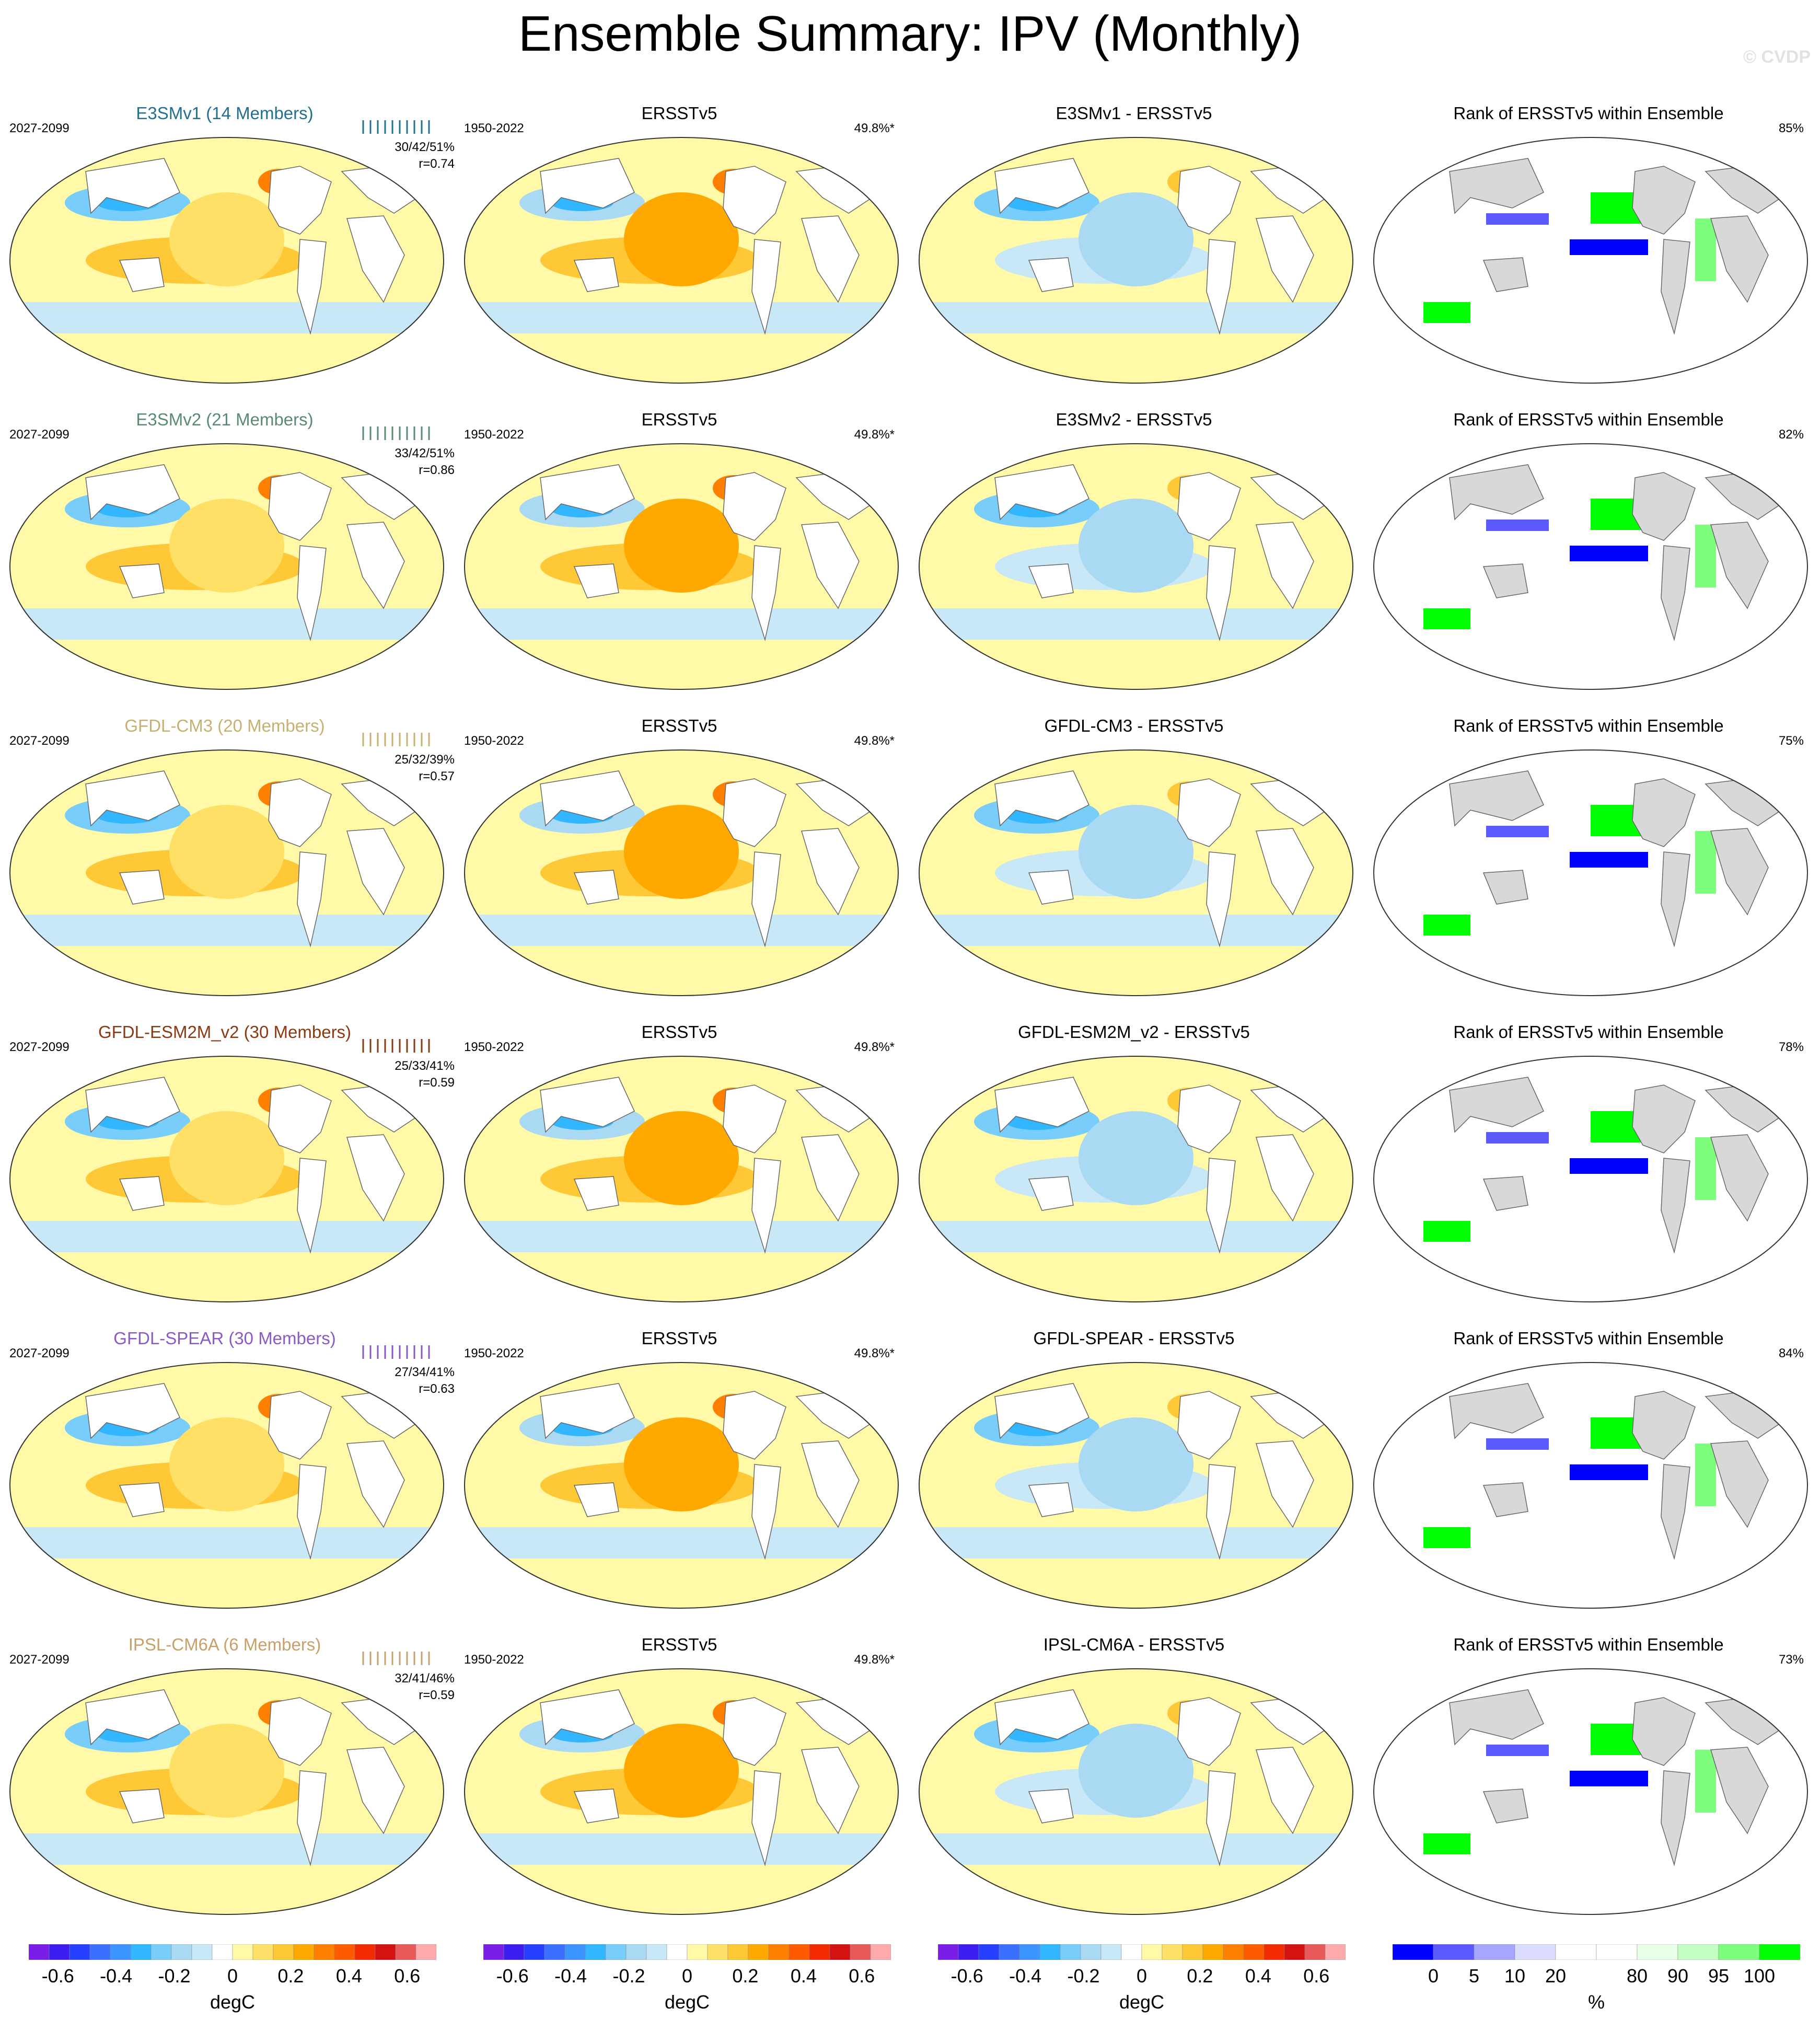 This screenshot has width=1820, height=2020. Describe the element at coordinates (1791, 128) in the screenshot. I see `rank-pct-label: 85%` at that location.